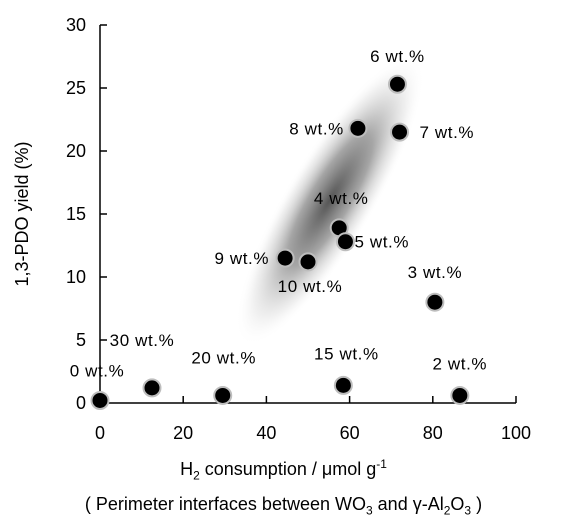 This screenshot has width=567, height=524. I want to click on subcaption-part-b: and γ-Al, so click(408, 504).